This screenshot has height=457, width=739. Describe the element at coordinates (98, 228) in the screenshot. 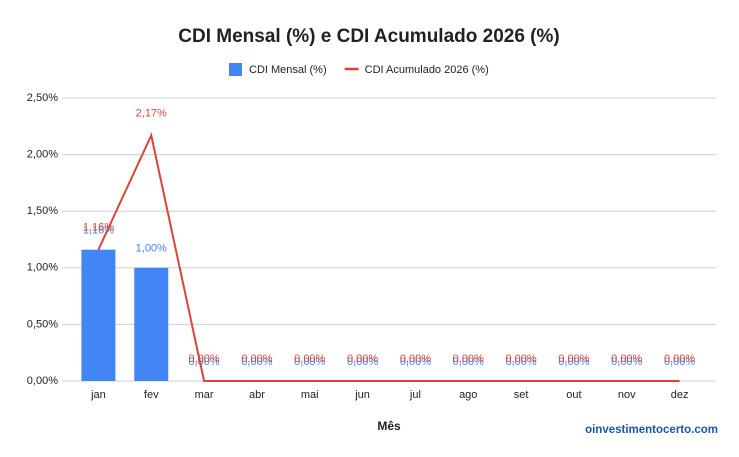

I see `value-label: 1,16%` at that location.